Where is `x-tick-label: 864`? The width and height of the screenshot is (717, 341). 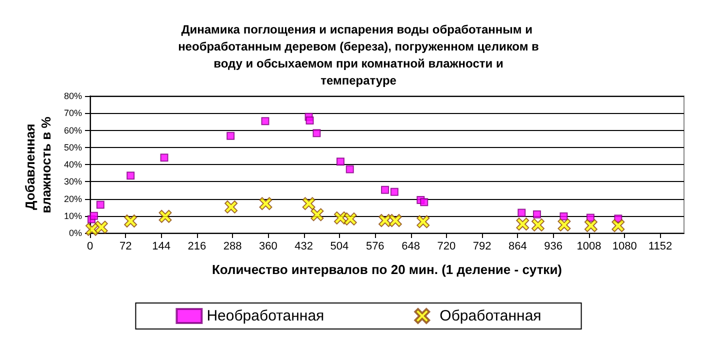
x-tick-label: 864 is located at coordinates (517, 246).